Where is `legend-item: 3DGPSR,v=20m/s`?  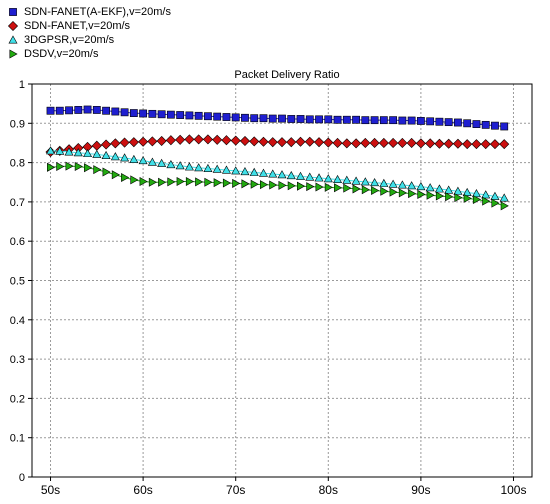
legend-item: 3DGPSR,v=20m/s is located at coordinates (88, 40).